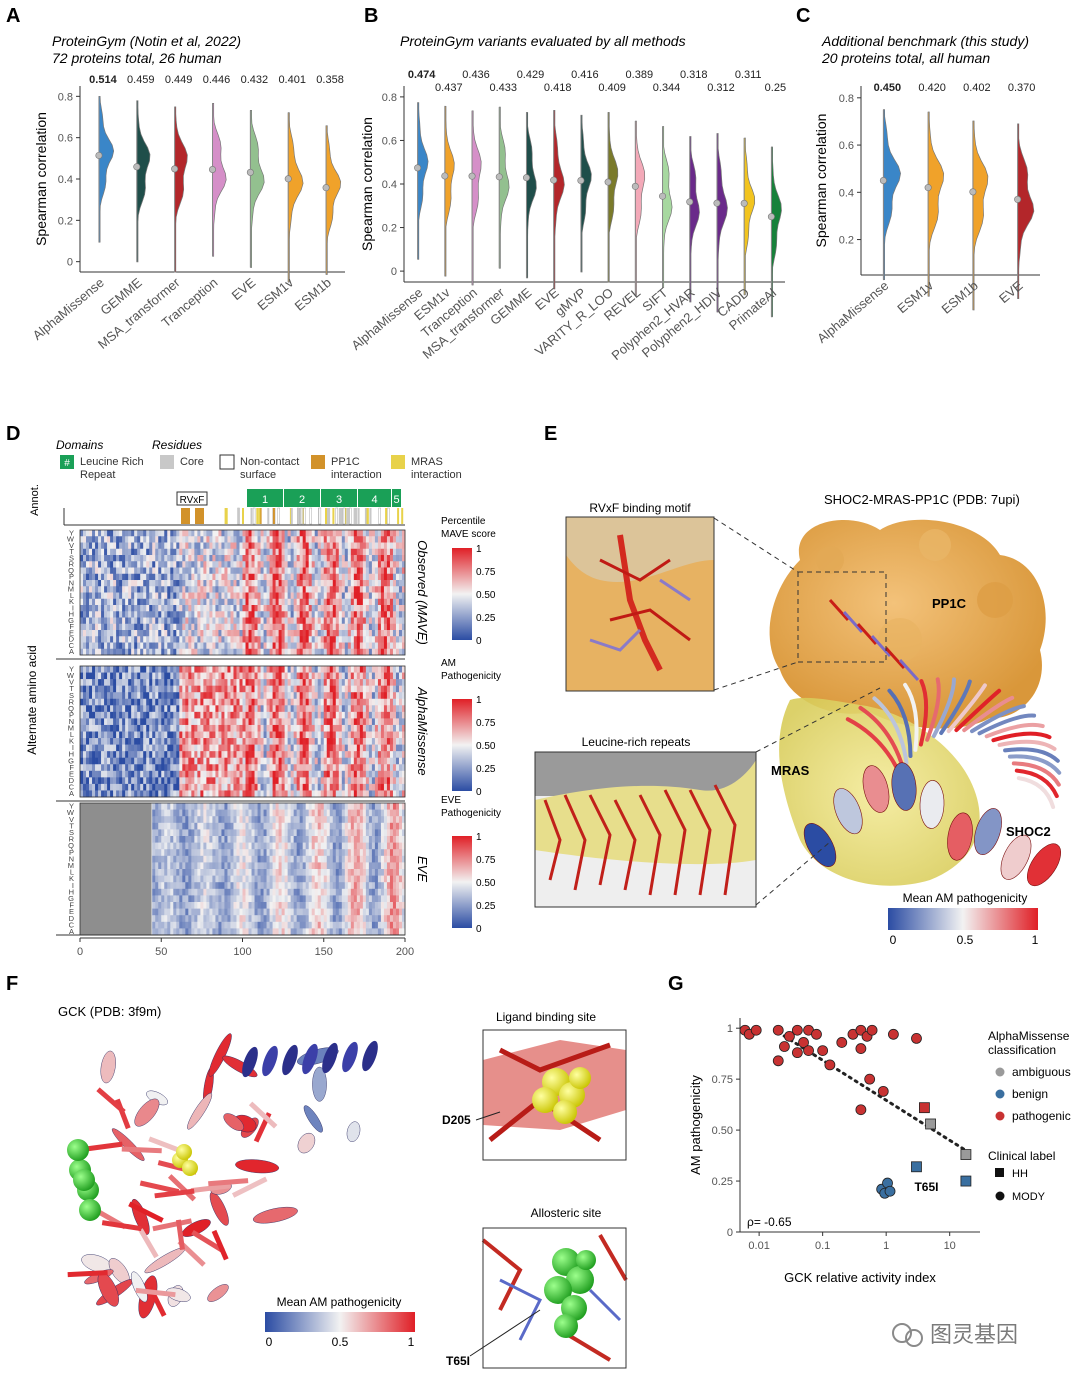  I want to click on aa-label-F: F, so click(71, 626).